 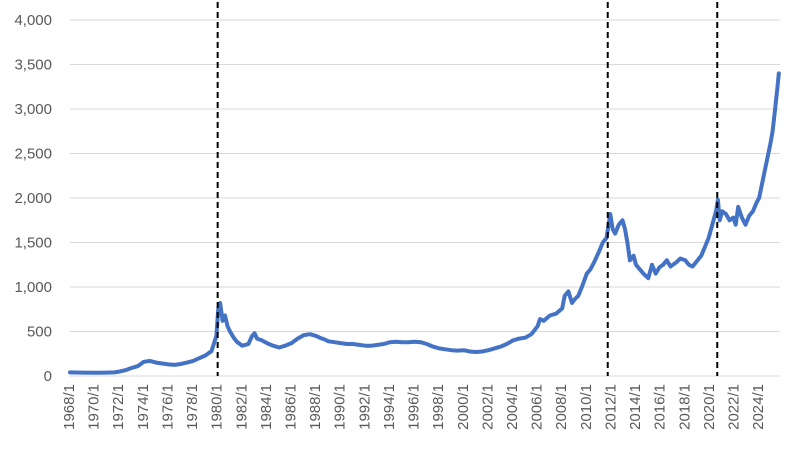 What do you see at coordinates (290, 407) in the screenshot?
I see `x-tick-label: 1986/1` at bounding box center [290, 407].